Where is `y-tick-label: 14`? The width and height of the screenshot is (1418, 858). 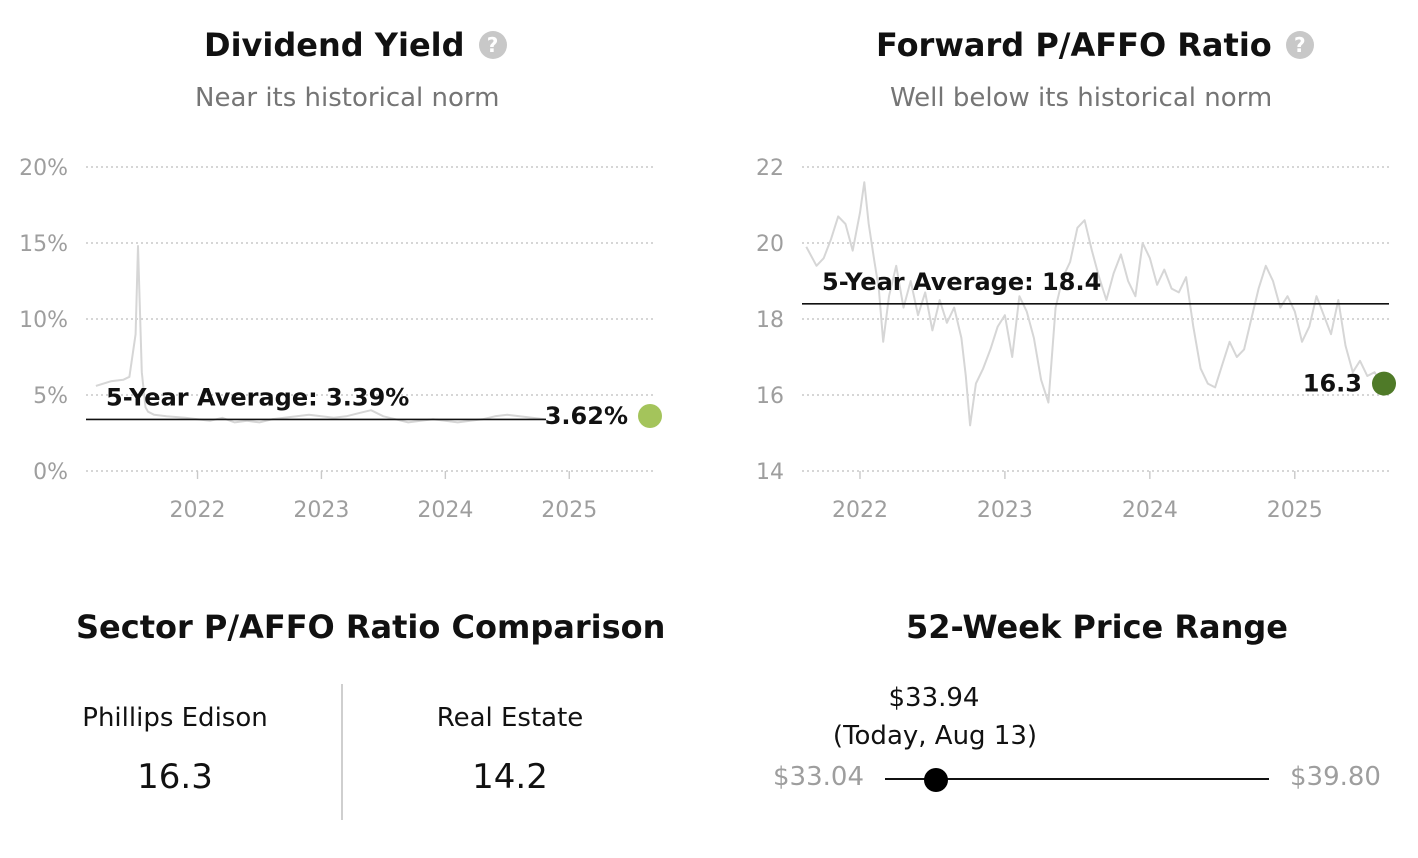 y-tick-label: 14 is located at coordinates (770, 472).